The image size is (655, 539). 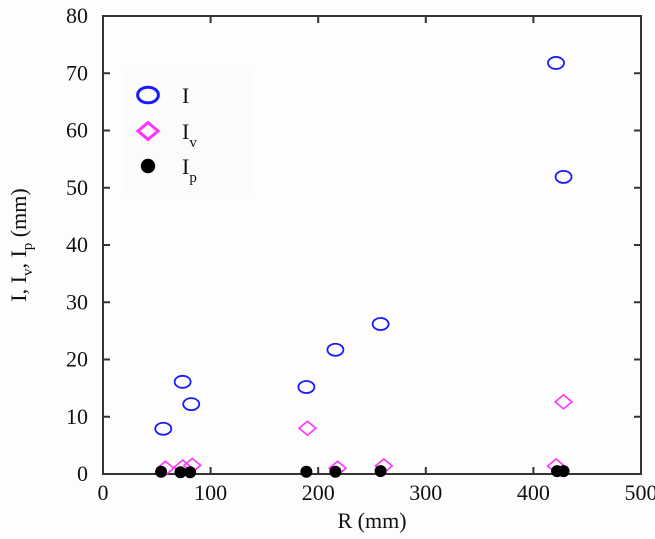 What do you see at coordinates (77, 187) in the screenshot?
I see `y-tick-label: 50` at bounding box center [77, 187].